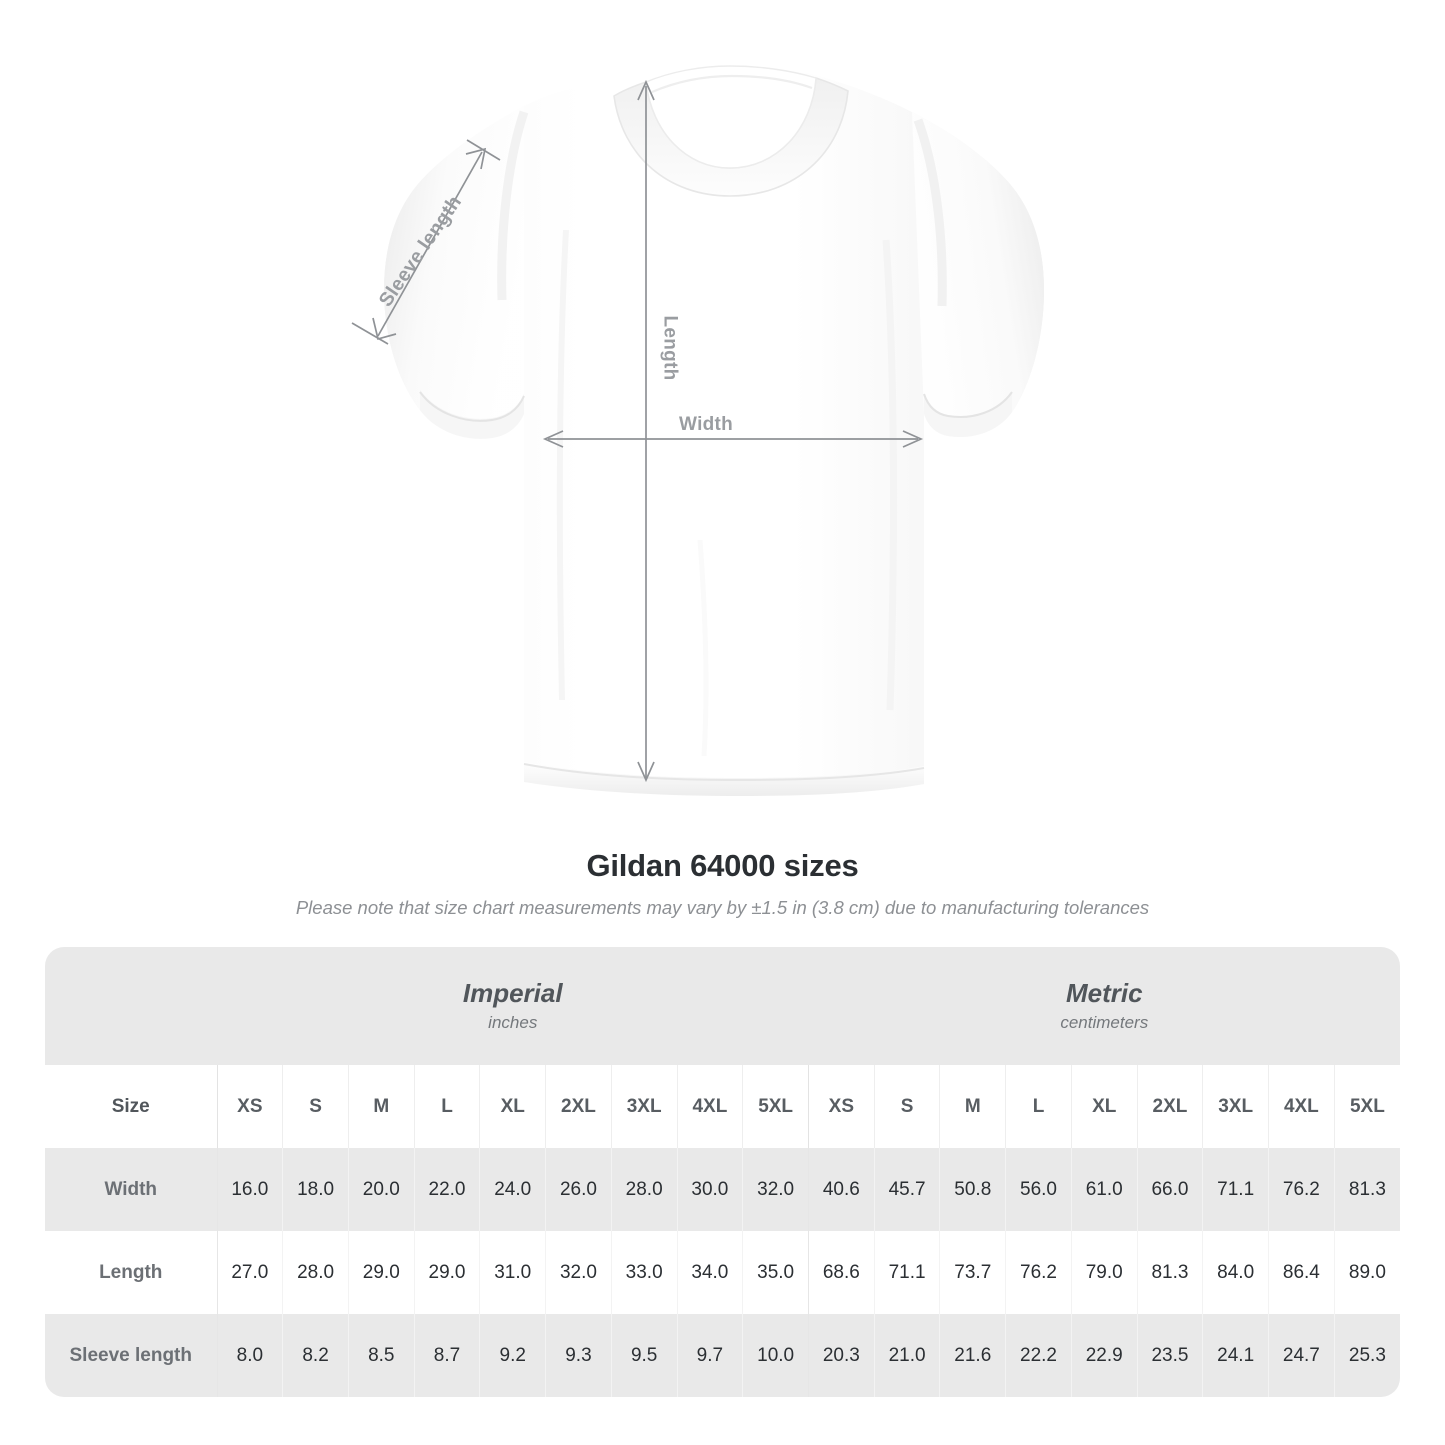 This screenshot has height=1445, width=1445. Describe the element at coordinates (709, 1106) in the screenshot. I see `size-header-imperial-4xl: 4XL` at that location.